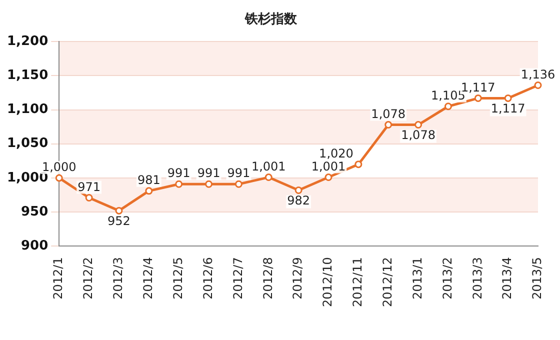  Describe the element at coordinates (538, 74) in the screenshot. I see `data-label: 1,136` at that location.